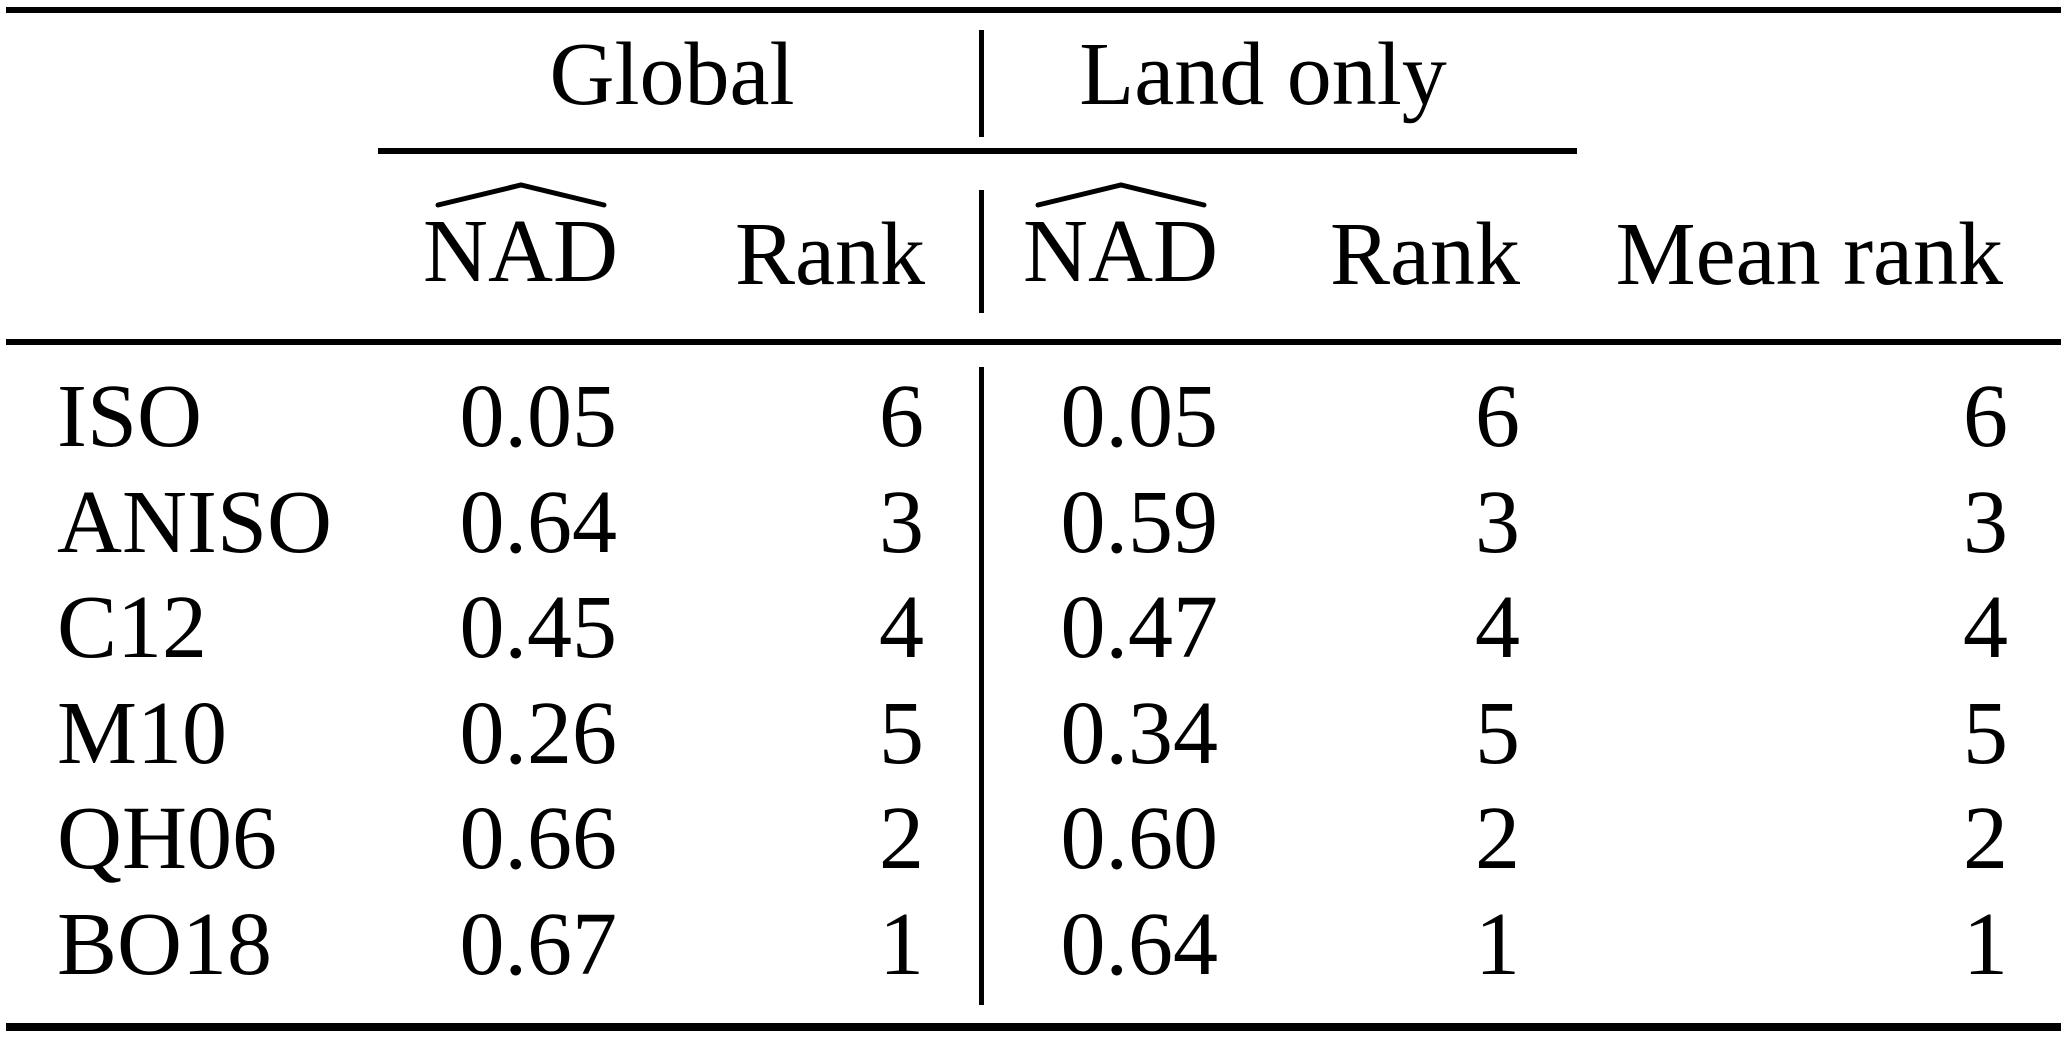 This screenshot has height=1038, width=2067. Describe the element at coordinates (901, 944) in the screenshot. I see `global-rank-value: 1` at that location.